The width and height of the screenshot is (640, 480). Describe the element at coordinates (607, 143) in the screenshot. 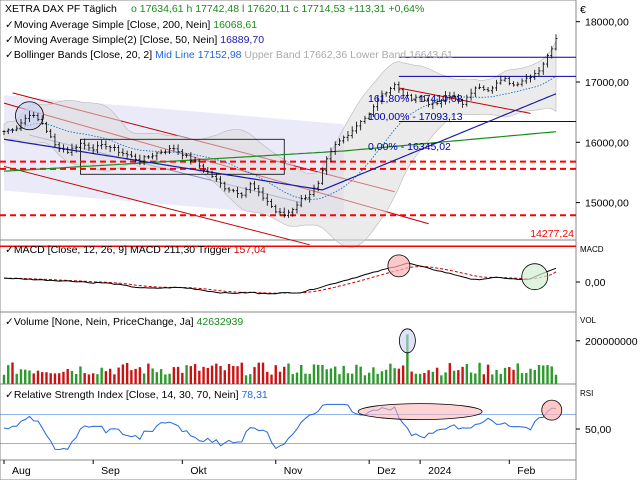

I see `price-axis-label: 16000,00` at that location.